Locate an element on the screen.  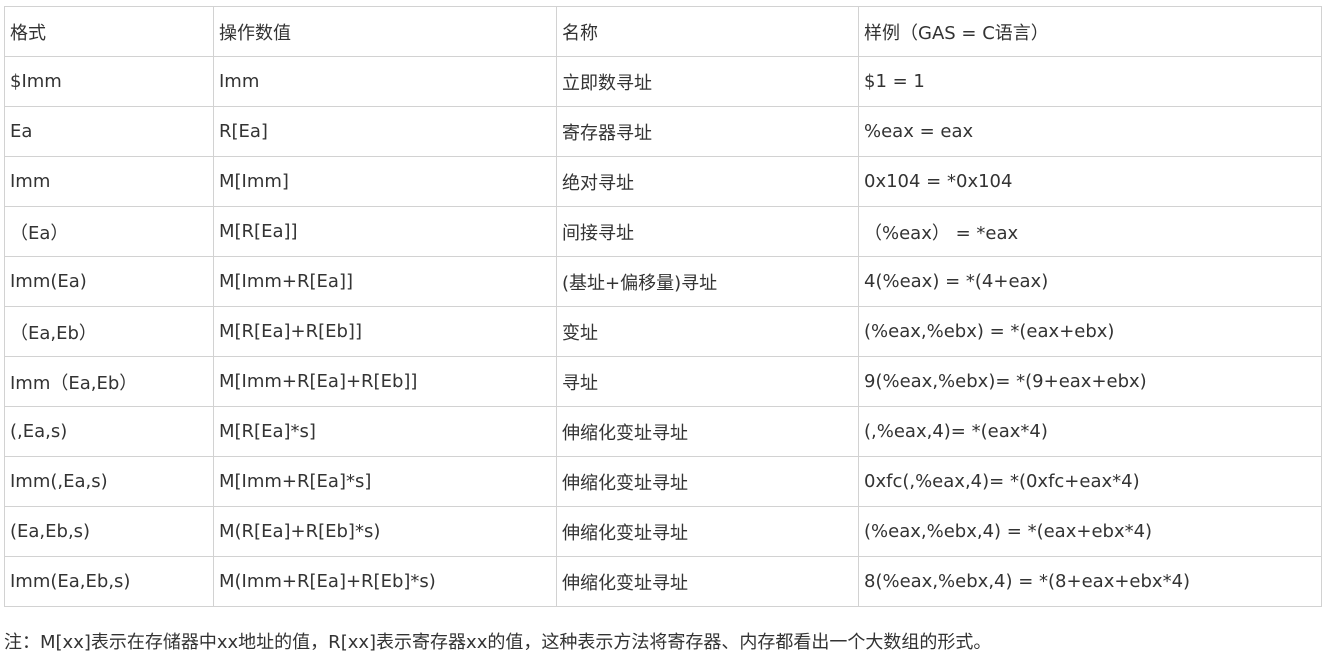
cell-operand-value: M[Imm] is located at coordinates (385, 181).